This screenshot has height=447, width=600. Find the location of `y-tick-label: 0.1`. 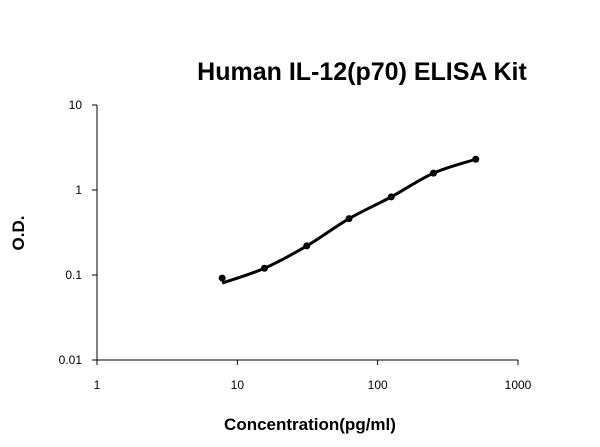

y-tick-label: 0.1 is located at coordinates (73, 275).